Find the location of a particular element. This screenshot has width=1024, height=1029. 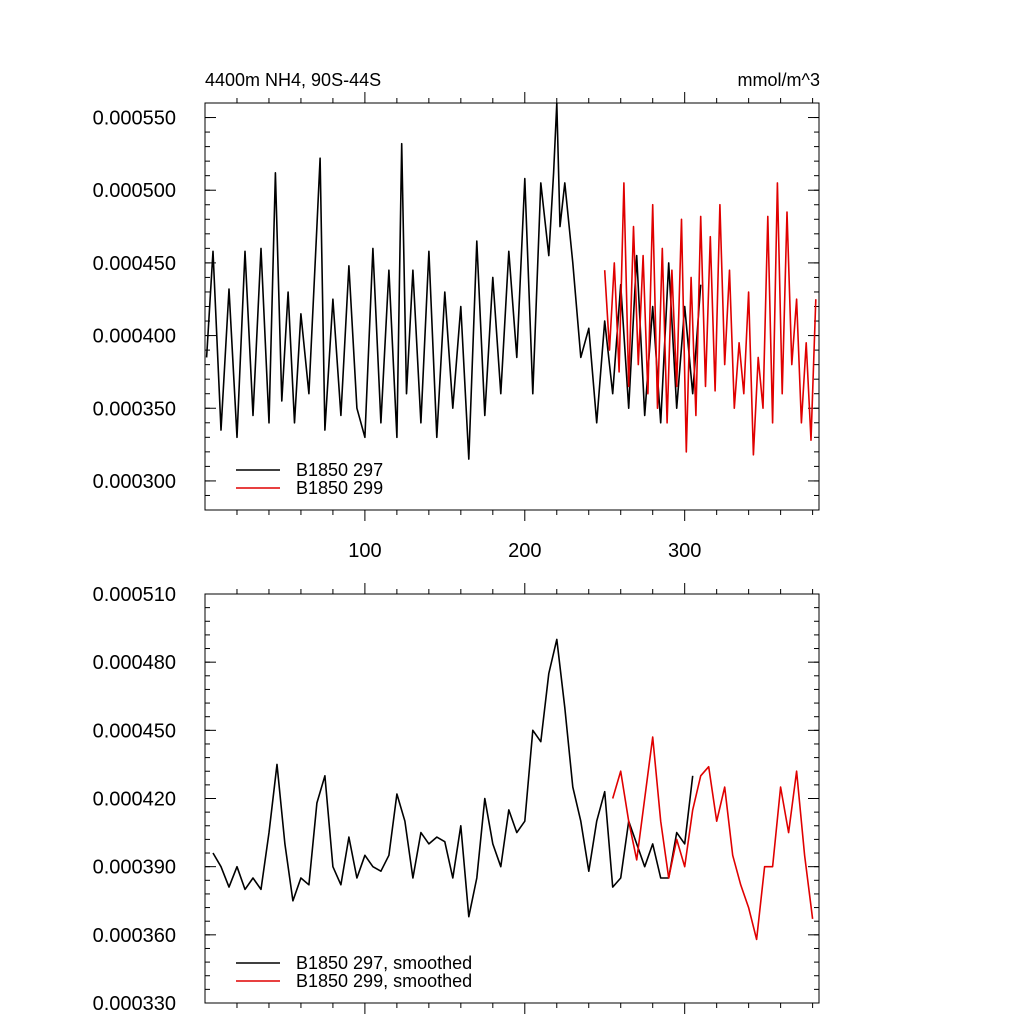

top-title: 4400m NH4, 90S-44S is located at coordinates (293, 80).